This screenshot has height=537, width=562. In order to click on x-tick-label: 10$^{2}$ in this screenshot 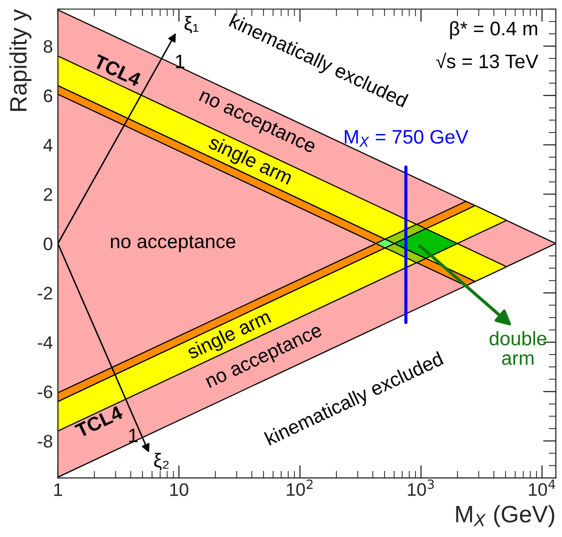, I will do `click(299, 487)`.